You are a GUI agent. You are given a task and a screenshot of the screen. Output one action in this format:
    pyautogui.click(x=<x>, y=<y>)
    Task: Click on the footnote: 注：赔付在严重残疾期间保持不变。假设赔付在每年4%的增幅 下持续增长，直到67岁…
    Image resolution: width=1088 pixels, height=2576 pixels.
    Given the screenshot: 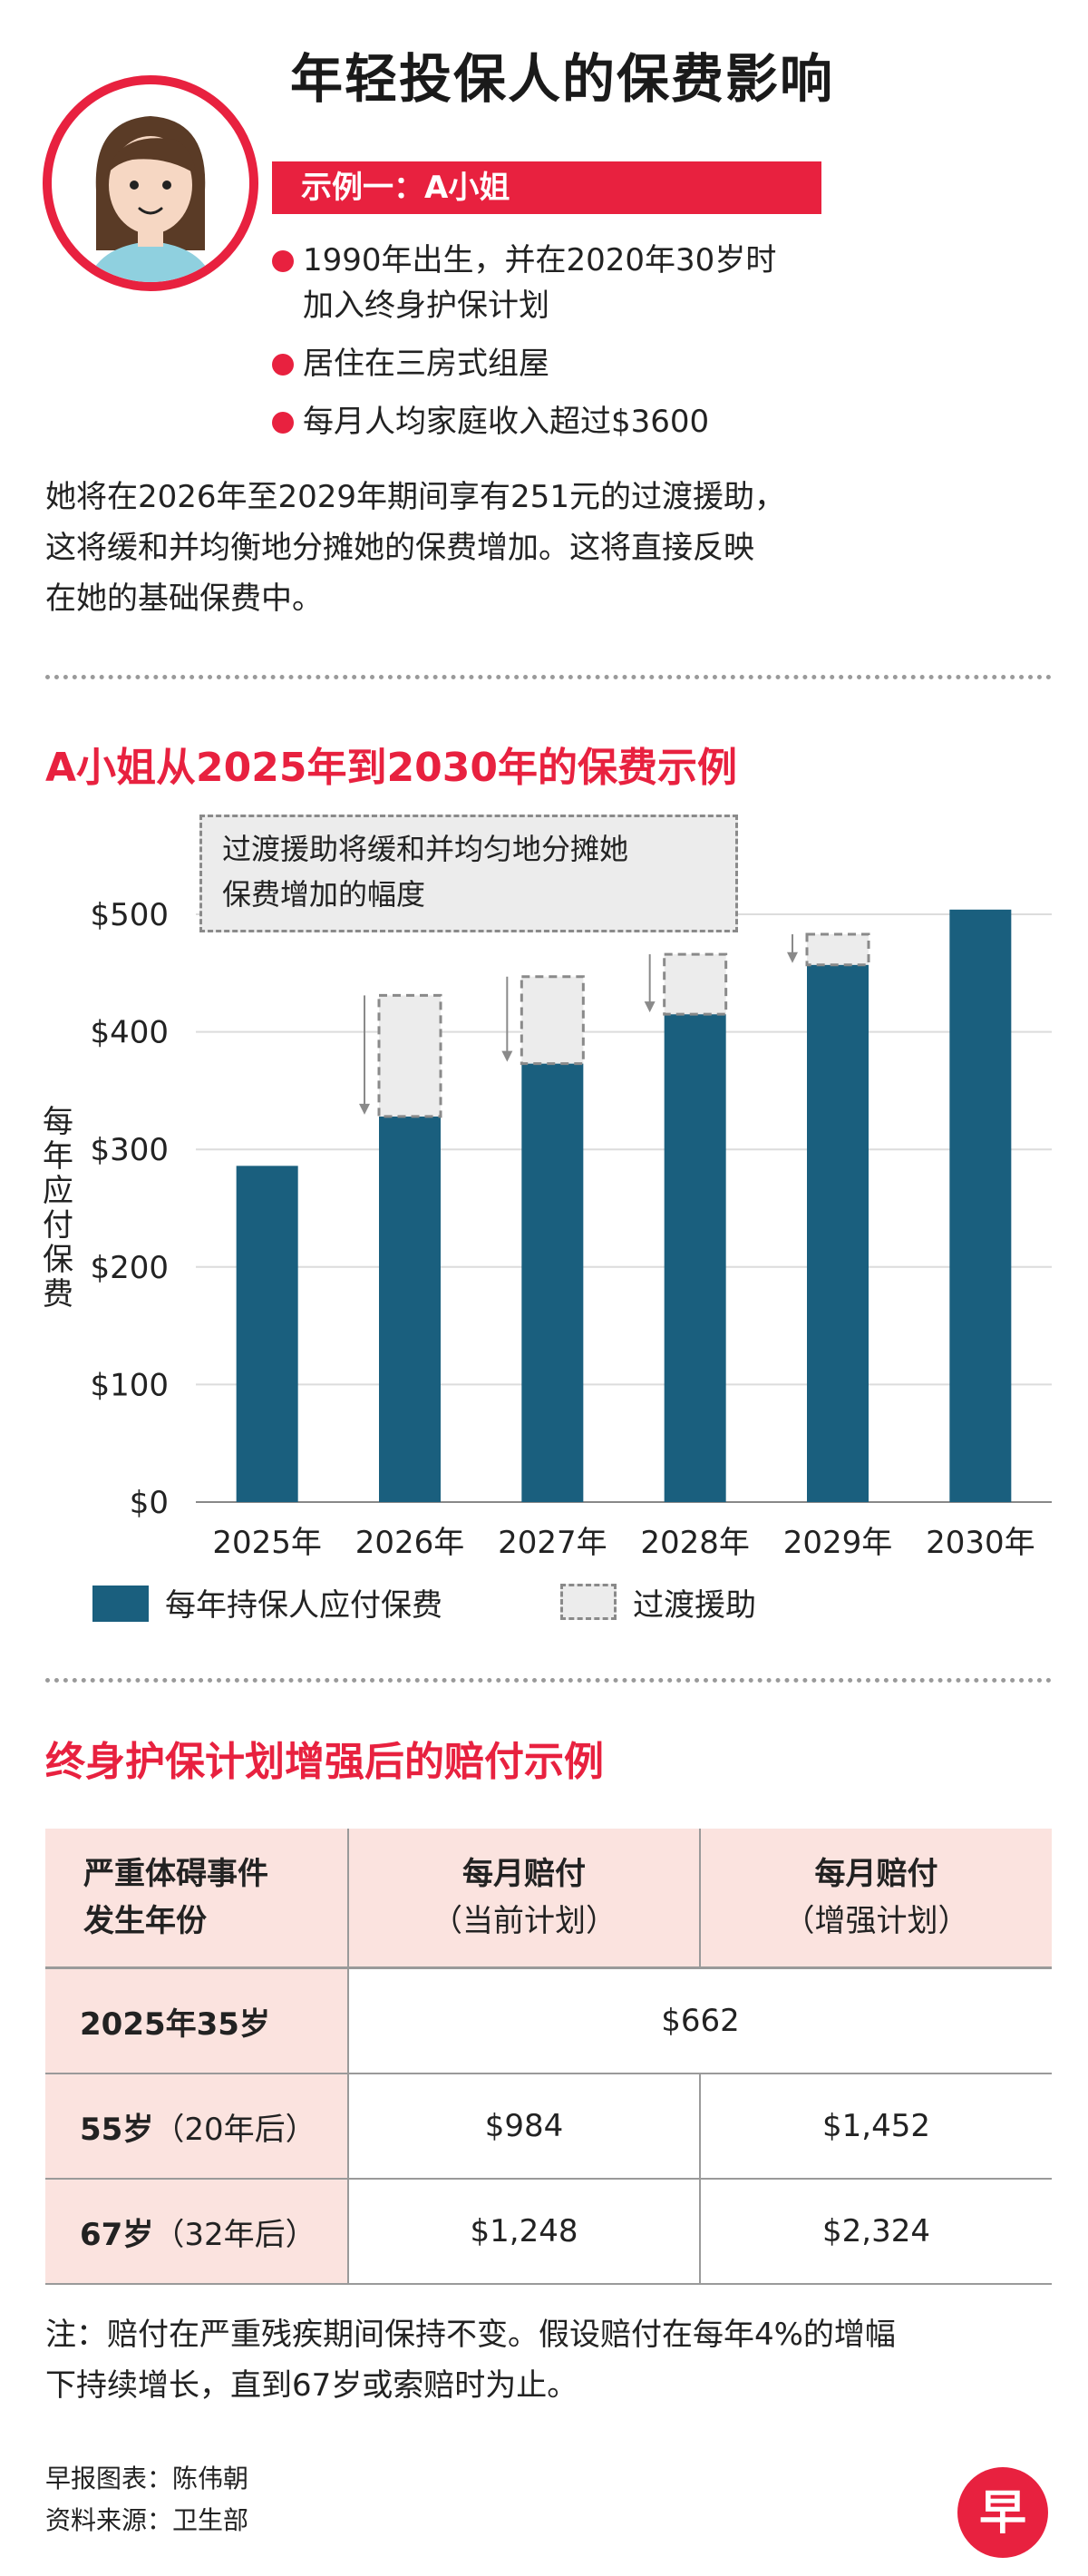 What is the action you would take?
    pyautogui.click(x=548, y=2360)
    